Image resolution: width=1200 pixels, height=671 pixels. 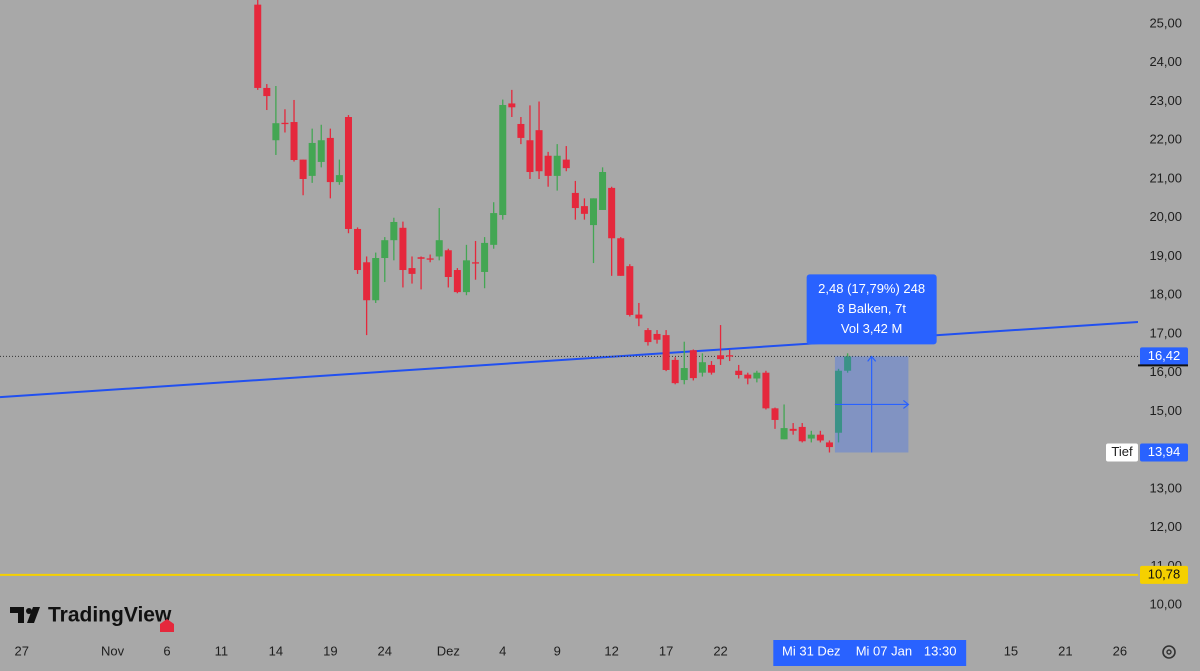 What do you see at coordinates (666, 650) in the screenshot?
I see `x-tick-label: 17` at bounding box center [666, 650].